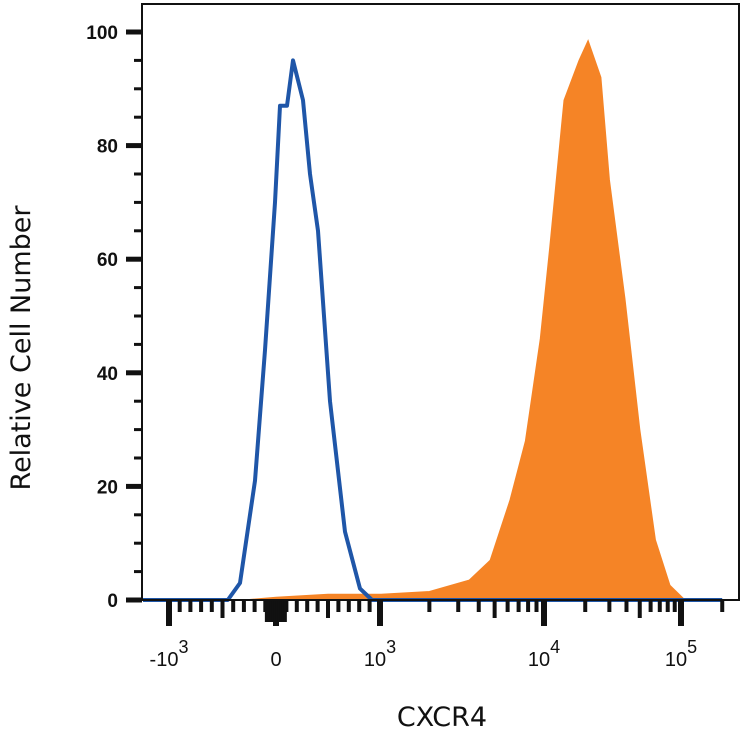 This screenshot has width=743, height=743. What do you see at coordinates (107, 374) in the screenshot?
I see `y-tick-label: 40` at bounding box center [107, 374].